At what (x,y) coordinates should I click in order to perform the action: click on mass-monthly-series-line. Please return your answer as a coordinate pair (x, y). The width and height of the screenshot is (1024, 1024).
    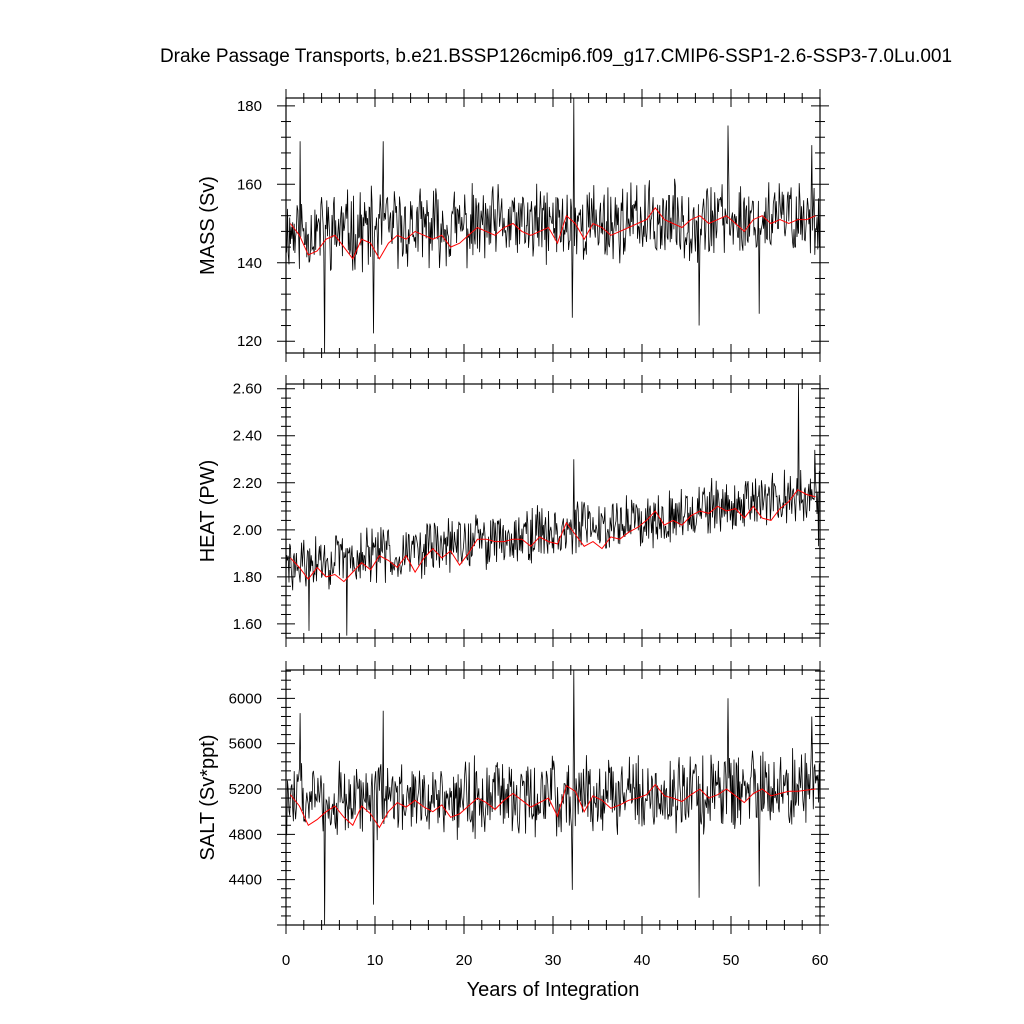
    Looking at the image, I should click on (553, 225).